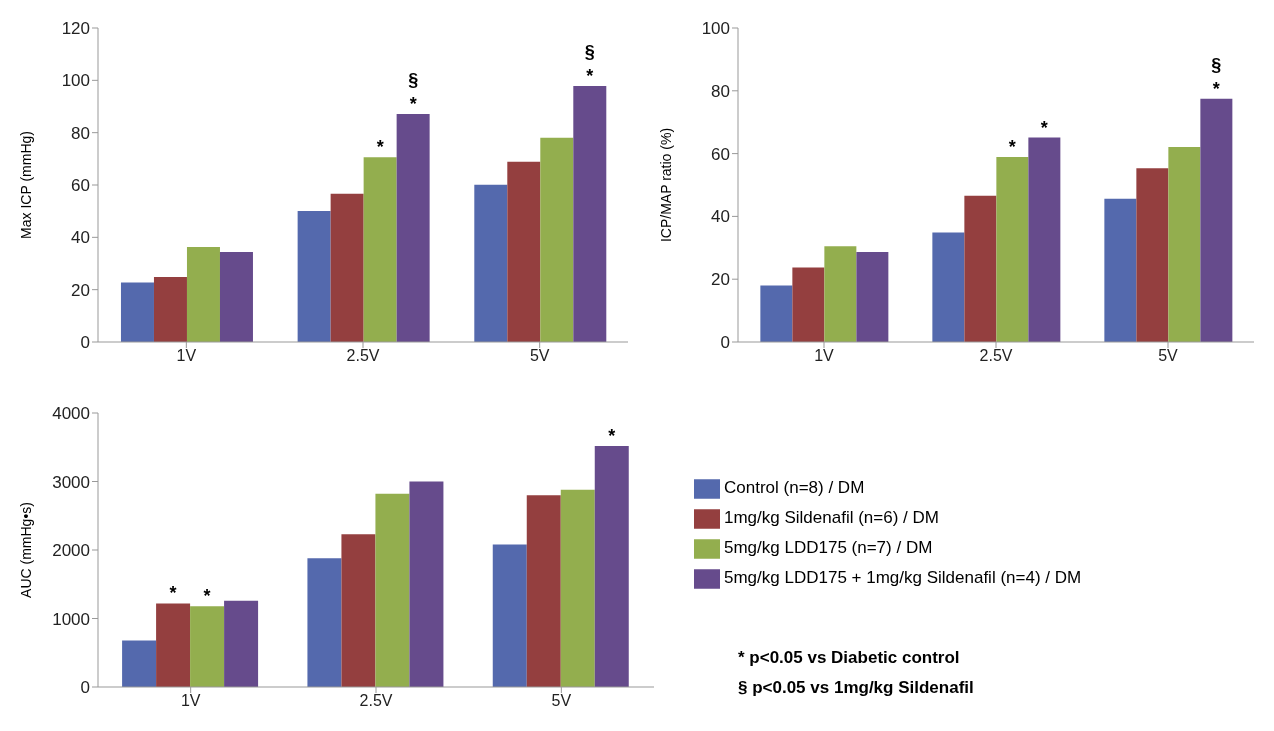 The width and height of the screenshot is (1274, 731). Describe the element at coordinates (794, 487) in the screenshot. I see `legend-label: Control (n=8) / DM` at that location.